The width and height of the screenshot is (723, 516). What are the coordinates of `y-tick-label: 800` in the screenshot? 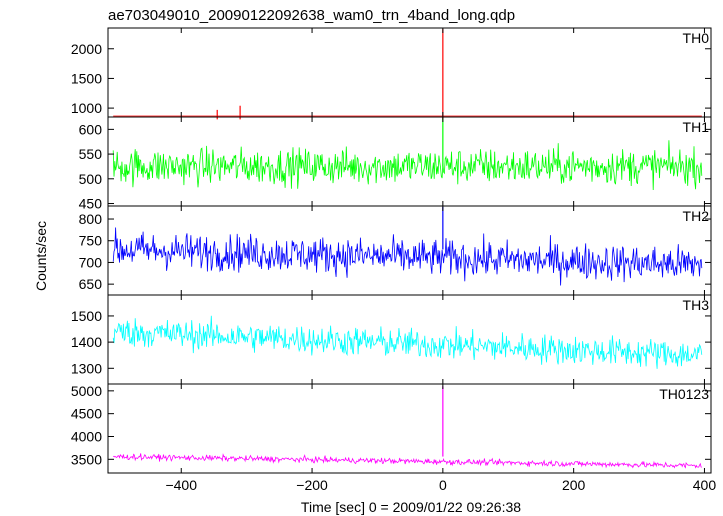 It's located at (91, 219).